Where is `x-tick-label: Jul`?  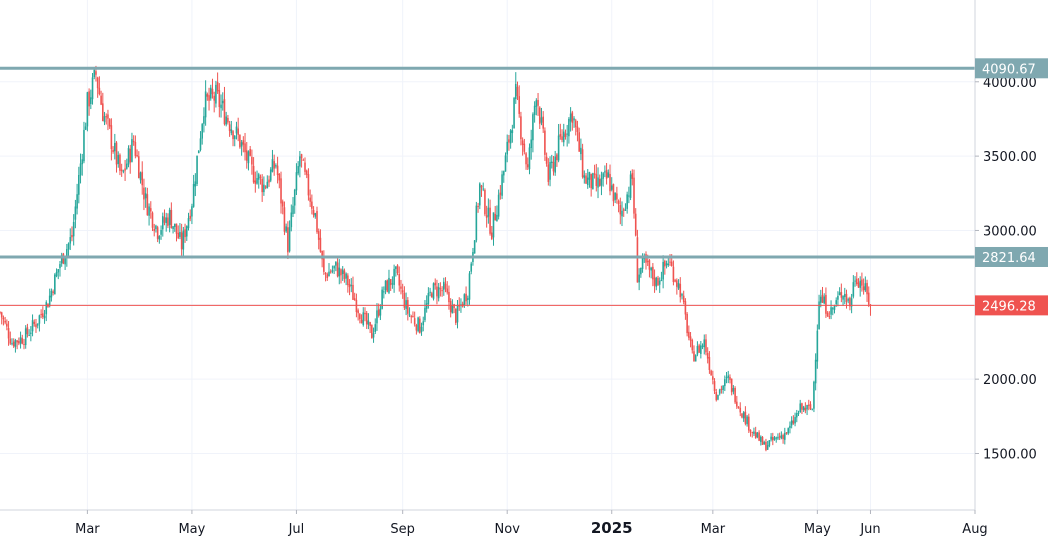 x-tick-label: Jul is located at coordinates (296, 529).